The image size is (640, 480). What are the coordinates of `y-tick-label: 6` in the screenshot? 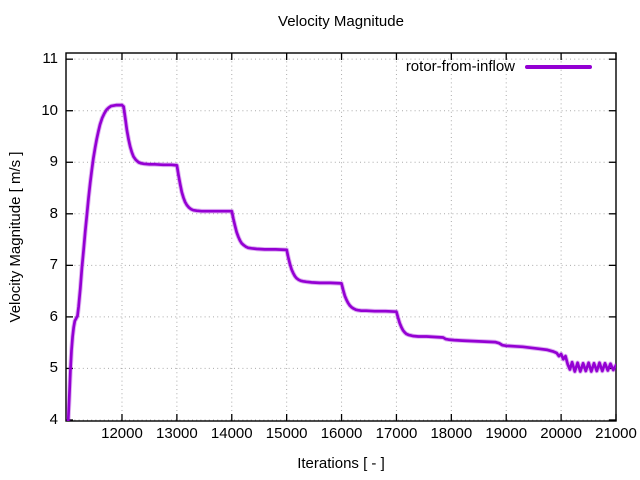 It's located at (53, 316).